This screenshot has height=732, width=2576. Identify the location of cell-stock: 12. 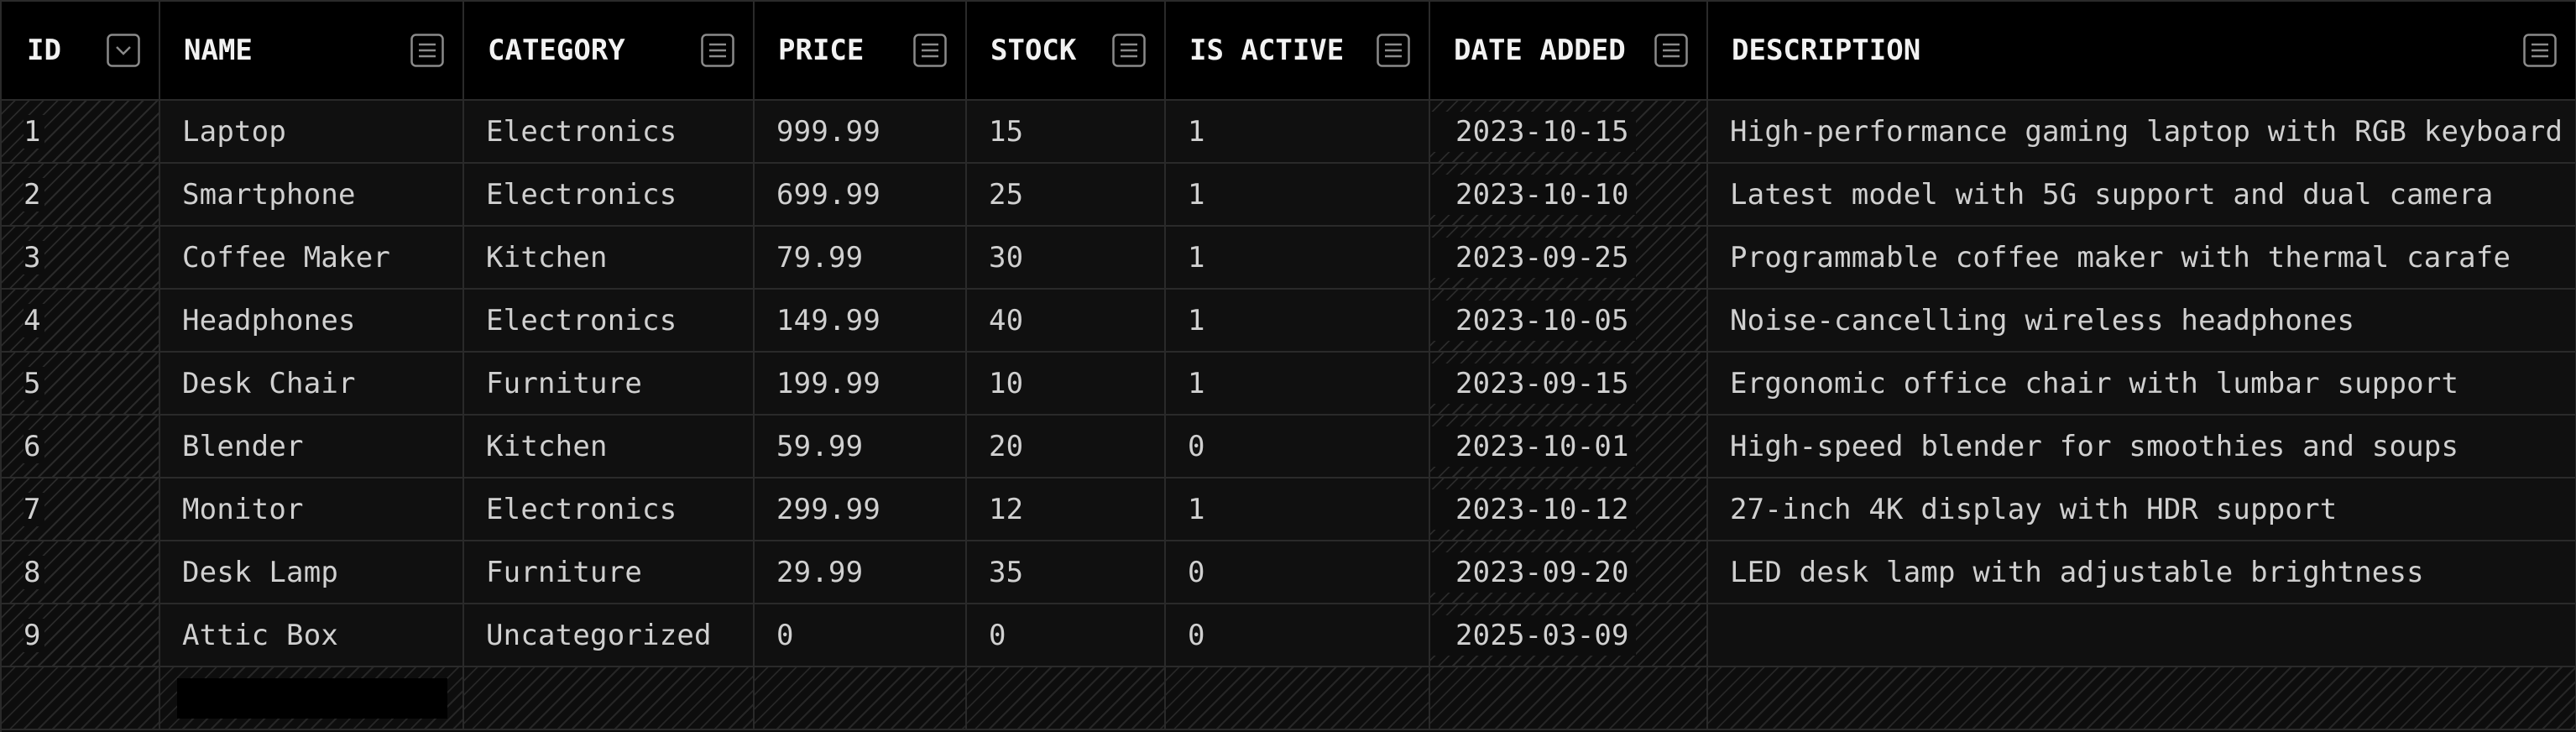
(1066, 509).